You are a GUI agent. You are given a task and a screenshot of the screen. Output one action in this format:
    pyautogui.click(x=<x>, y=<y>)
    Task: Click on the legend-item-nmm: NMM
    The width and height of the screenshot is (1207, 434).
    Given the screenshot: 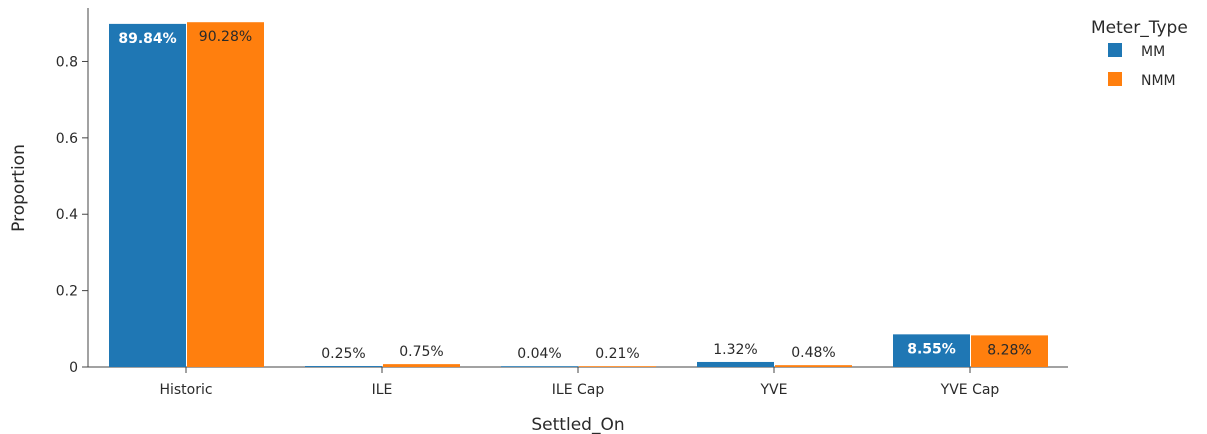 What is the action you would take?
    pyautogui.click(x=1142, y=80)
    